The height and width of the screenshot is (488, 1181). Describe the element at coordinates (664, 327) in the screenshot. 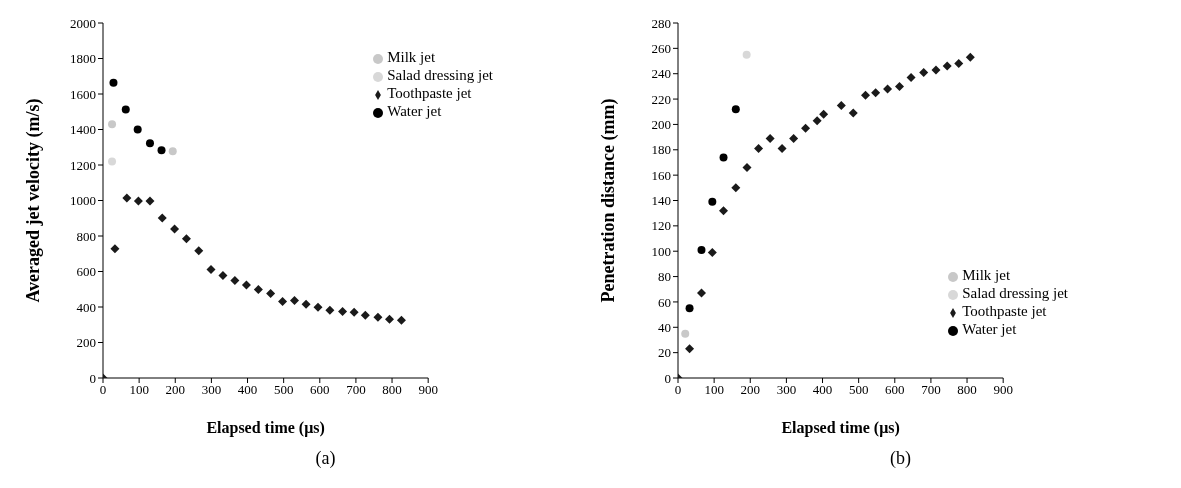

I see `y-tick-label: 40` at that location.